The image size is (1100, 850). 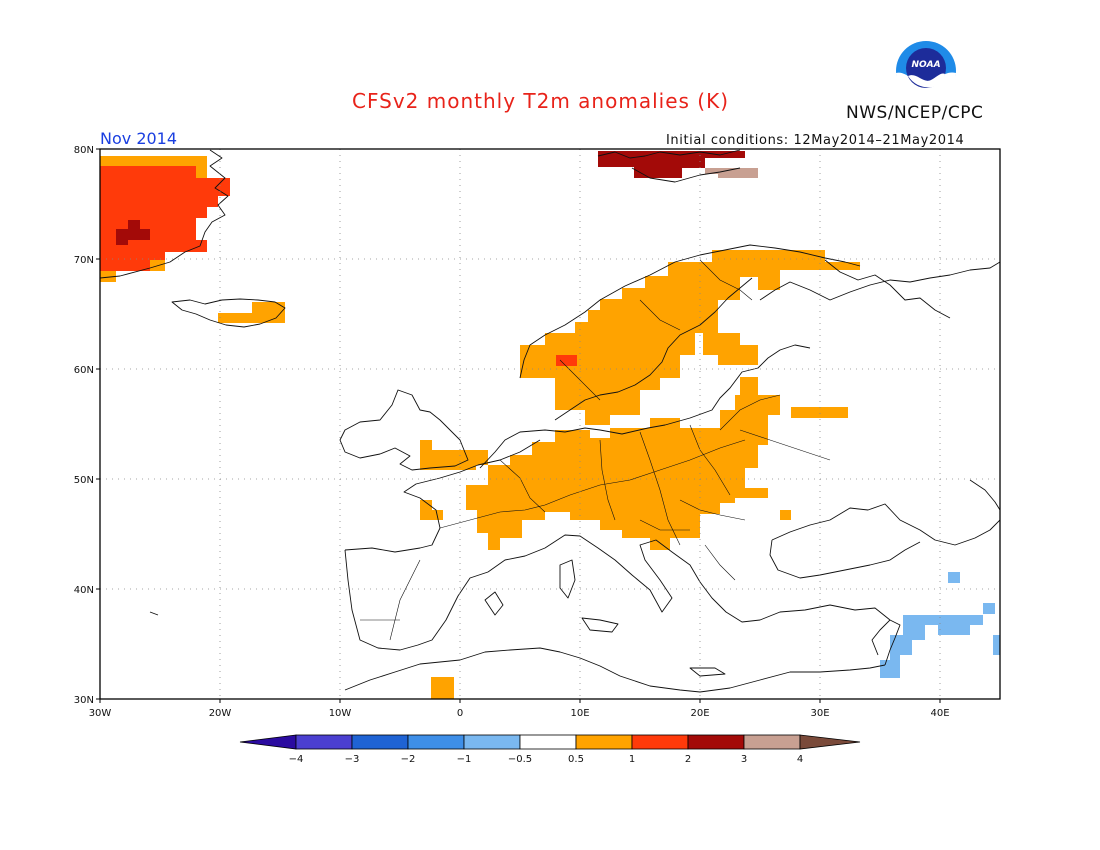 I want to click on coastline-north-africa, so click(x=615, y=670).